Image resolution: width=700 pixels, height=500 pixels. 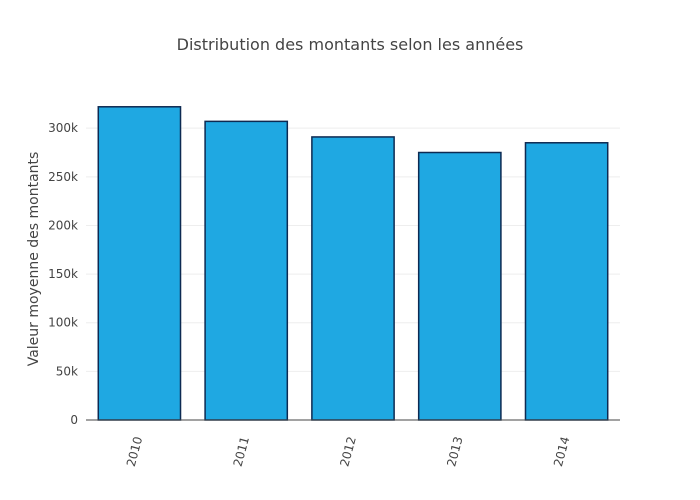 I want to click on bar-2013, so click(x=459, y=286).